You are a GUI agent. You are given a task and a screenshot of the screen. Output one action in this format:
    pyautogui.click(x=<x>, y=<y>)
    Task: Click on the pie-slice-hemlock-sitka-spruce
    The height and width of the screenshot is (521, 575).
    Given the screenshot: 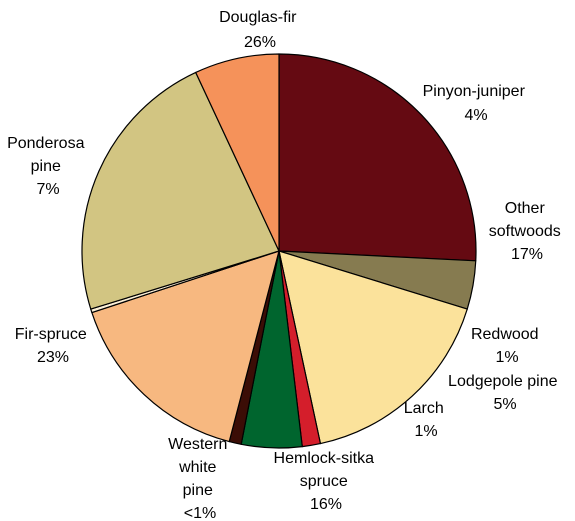 What is the action you would take?
    pyautogui.click(x=185, y=346)
    